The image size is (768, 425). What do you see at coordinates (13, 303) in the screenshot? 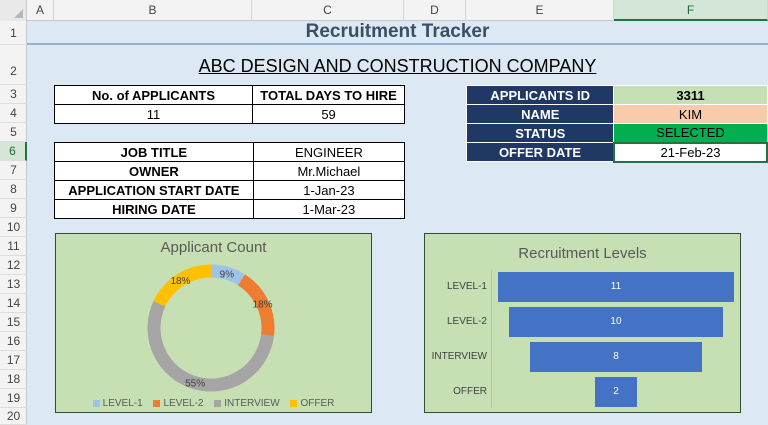
I see `row-header-14: 14` at bounding box center [13, 303].